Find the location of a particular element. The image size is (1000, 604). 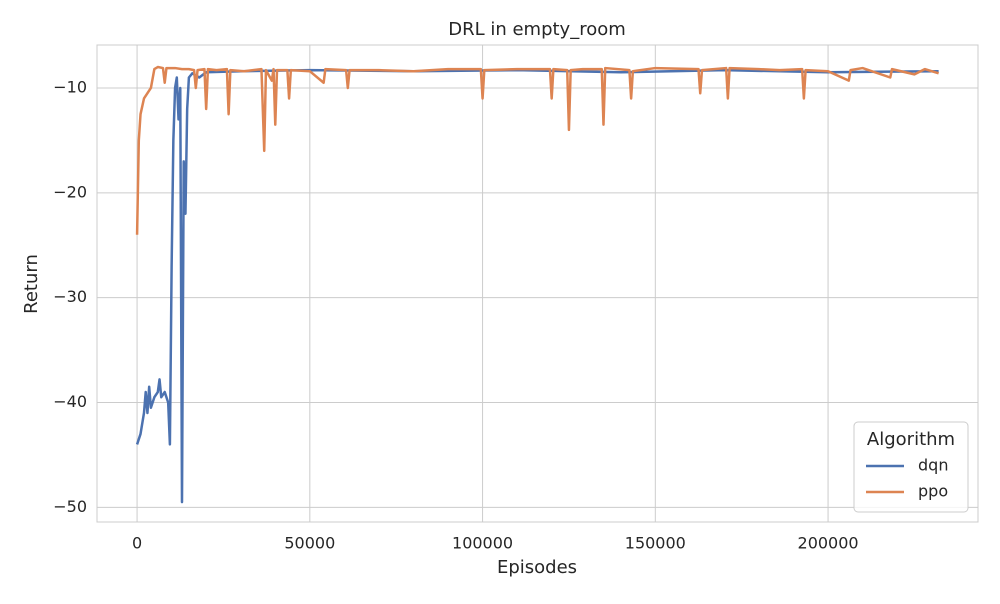

x-tick-label: 200000 is located at coordinates (828, 543).